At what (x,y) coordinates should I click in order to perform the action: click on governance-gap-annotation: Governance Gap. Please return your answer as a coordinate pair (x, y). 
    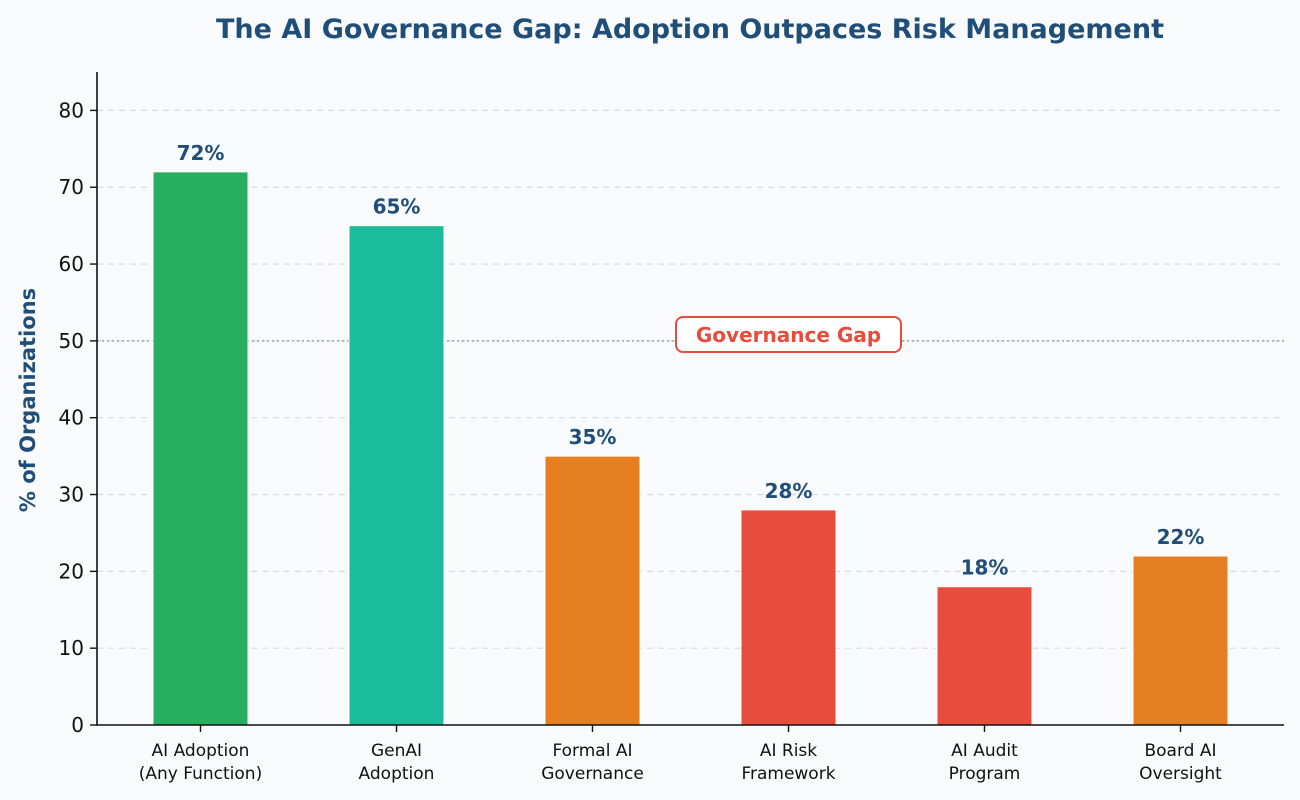
    Looking at the image, I should click on (788, 334).